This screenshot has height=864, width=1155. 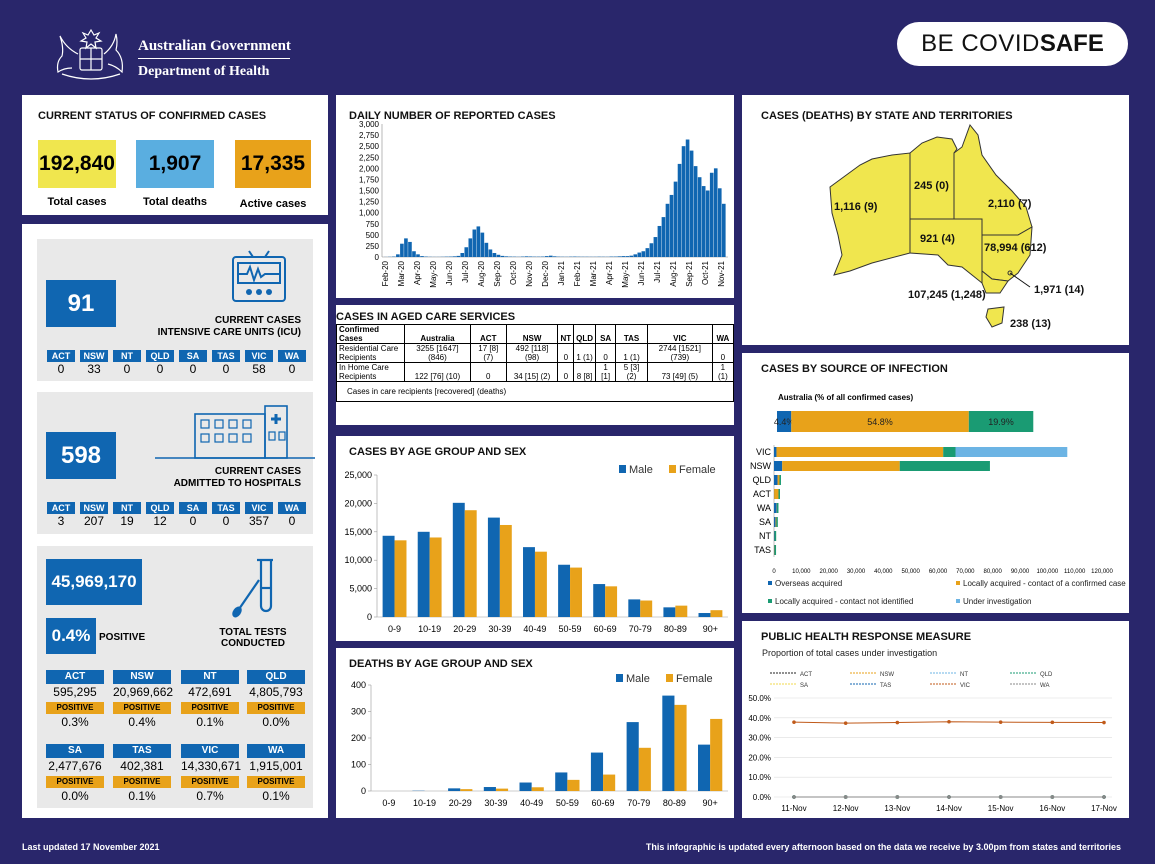 I want to click on covidsafe-prefix: BE COVID, so click(x=980, y=43).